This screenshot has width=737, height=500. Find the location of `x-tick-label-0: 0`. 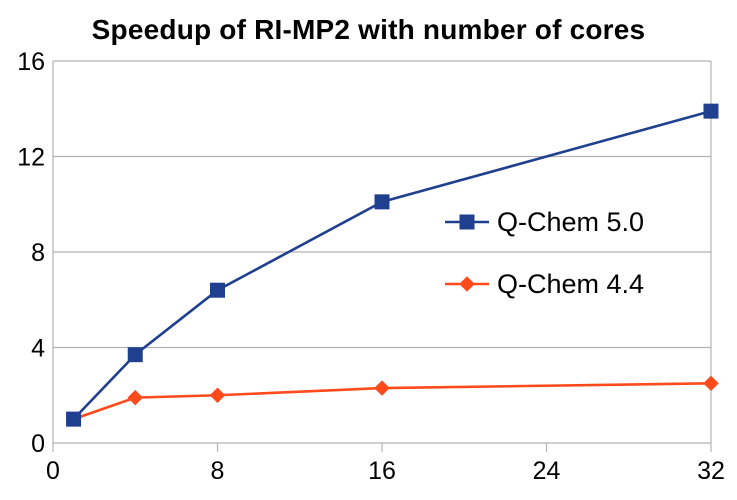

x-tick-label-0: 0 is located at coordinates (53, 471).